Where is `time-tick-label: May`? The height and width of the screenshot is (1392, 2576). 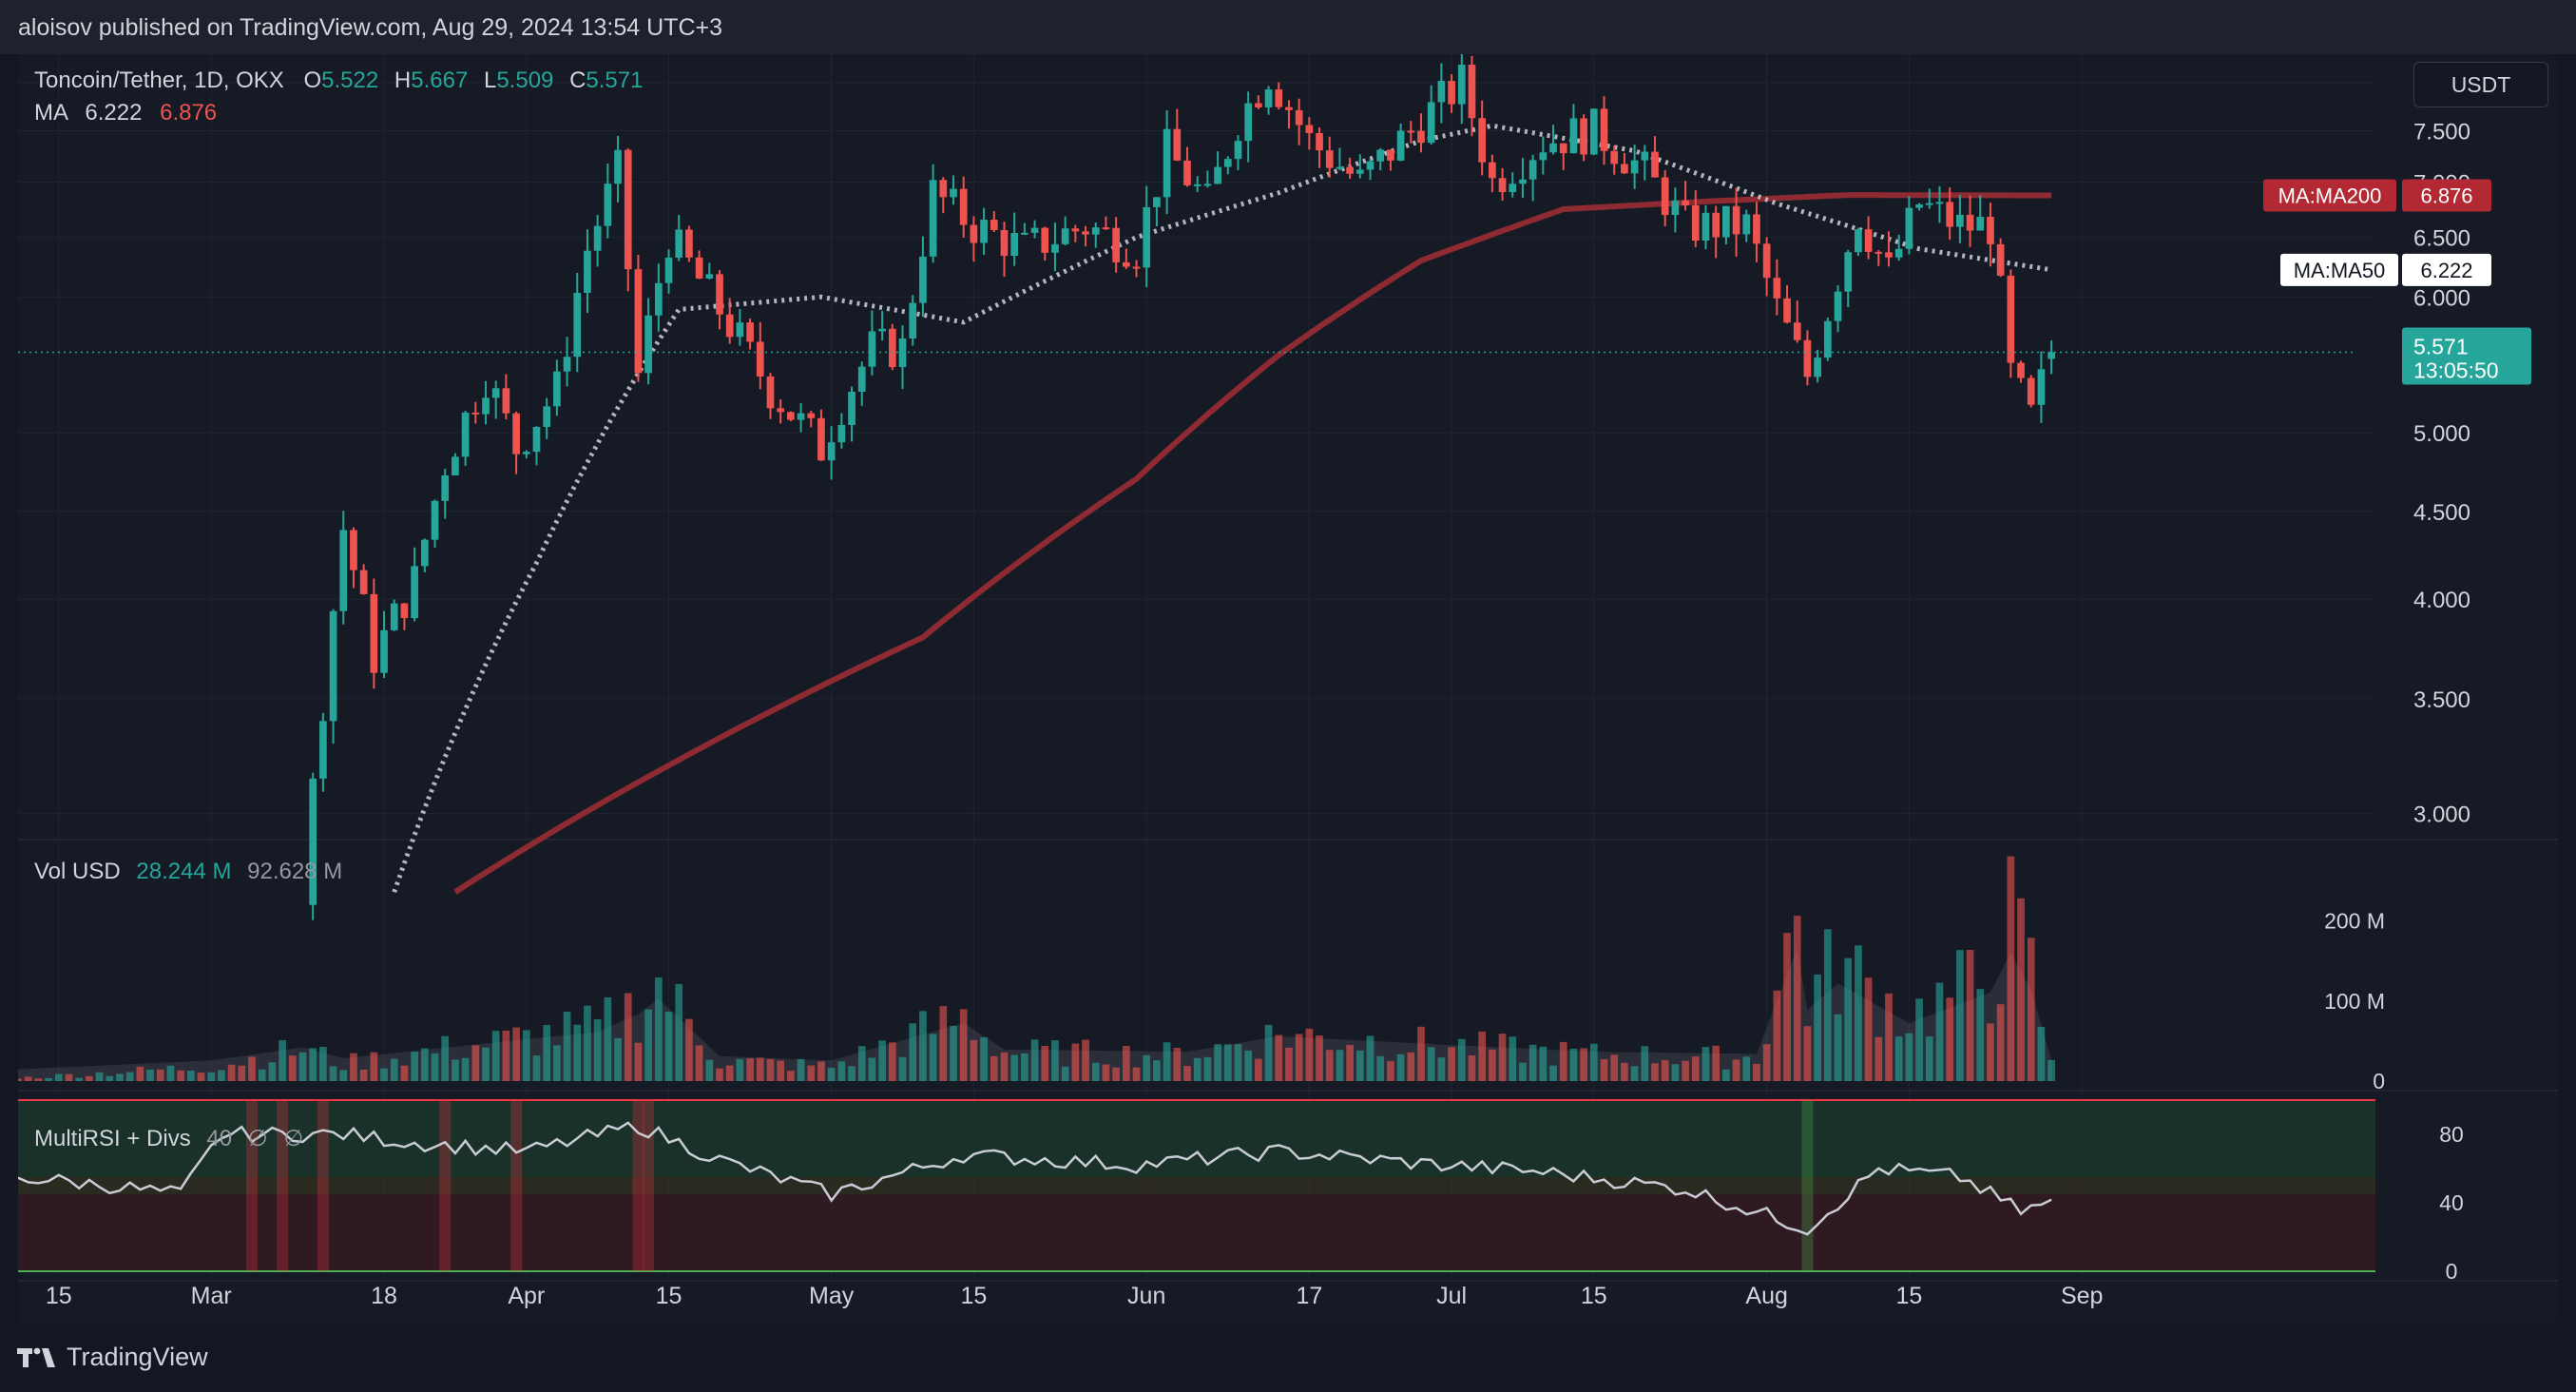 time-tick-label: May is located at coordinates (832, 1296).